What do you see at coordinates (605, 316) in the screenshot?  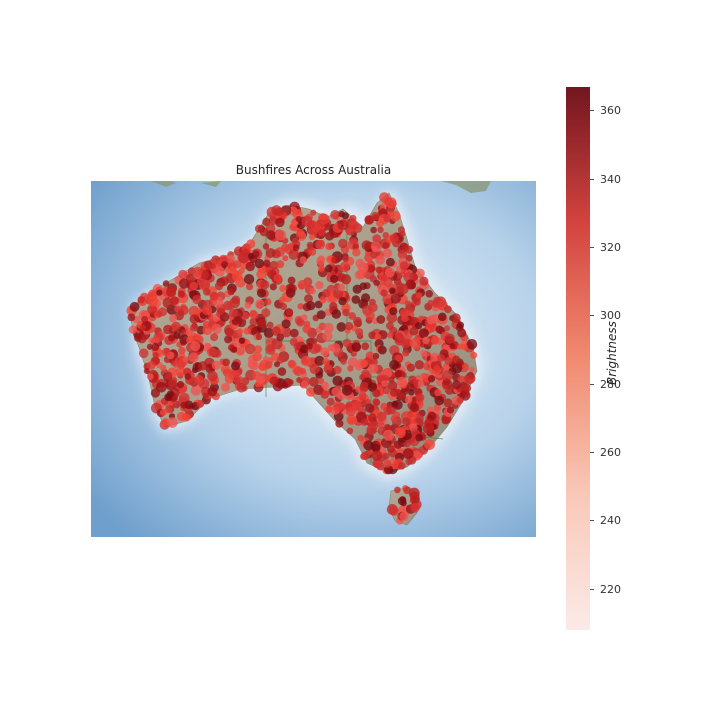 I see `colorbar-tick: 300` at bounding box center [605, 316].